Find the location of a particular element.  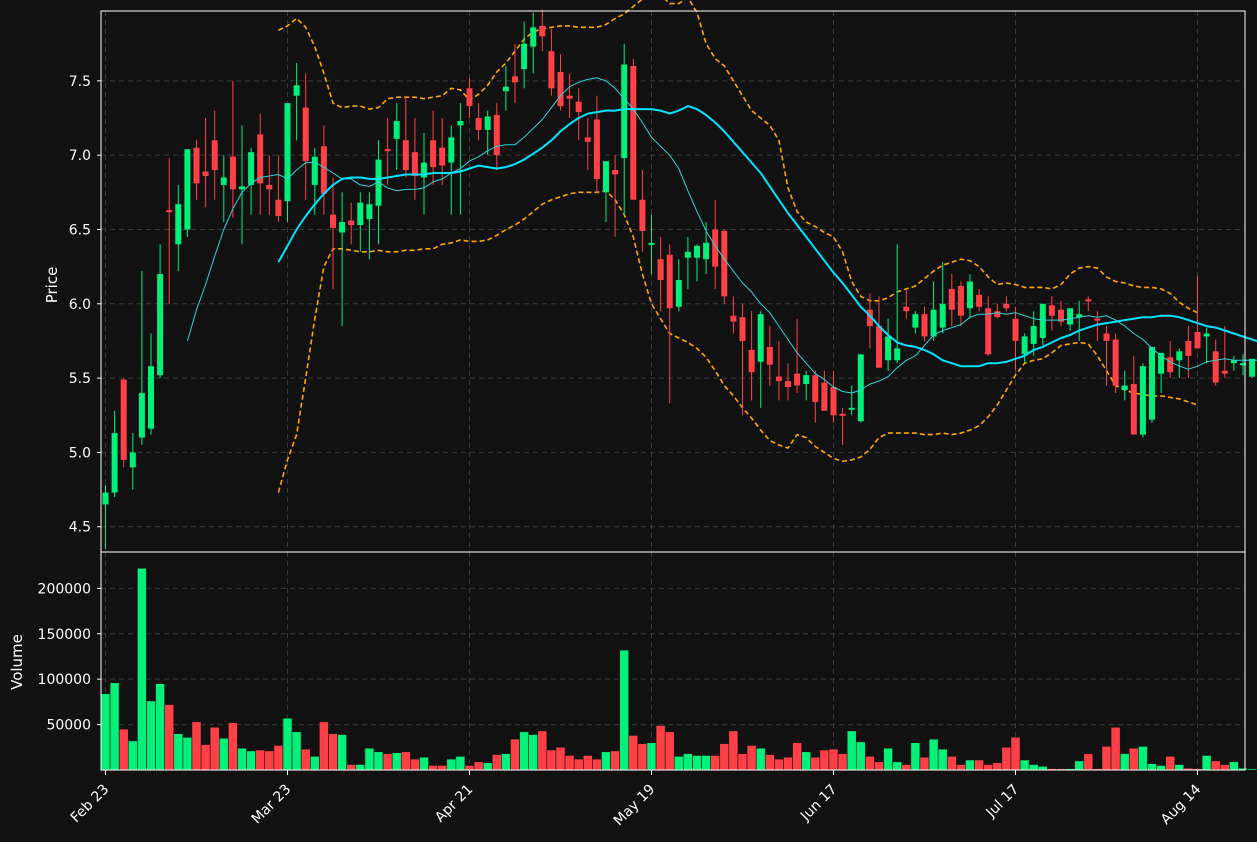

volume-tick-label: 200000 is located at coordinates (64, 589).